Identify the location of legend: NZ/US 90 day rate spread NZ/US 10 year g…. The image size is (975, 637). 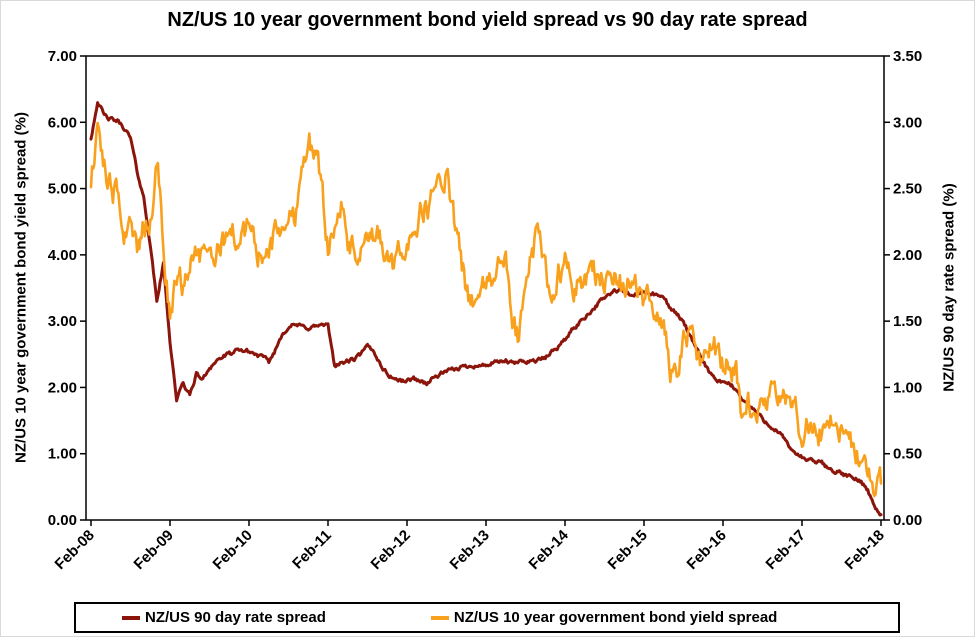
(487, 617).